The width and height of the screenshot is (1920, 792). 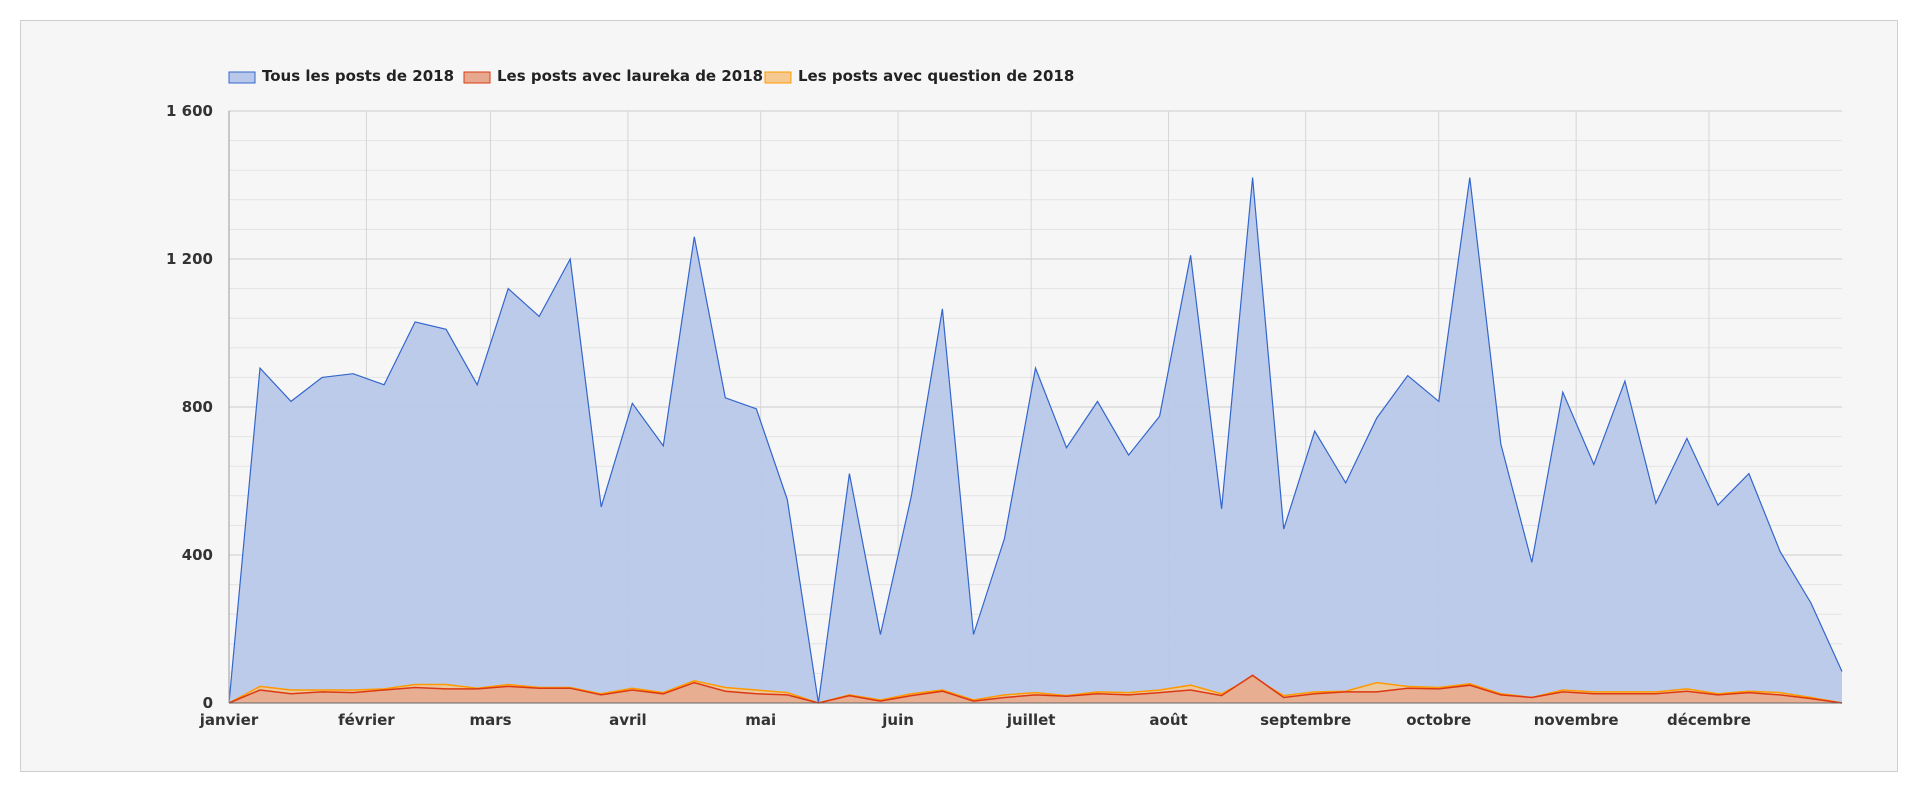 I want to click on legend-item: Les posts avec question de 2018, so click(x=919, y=76).